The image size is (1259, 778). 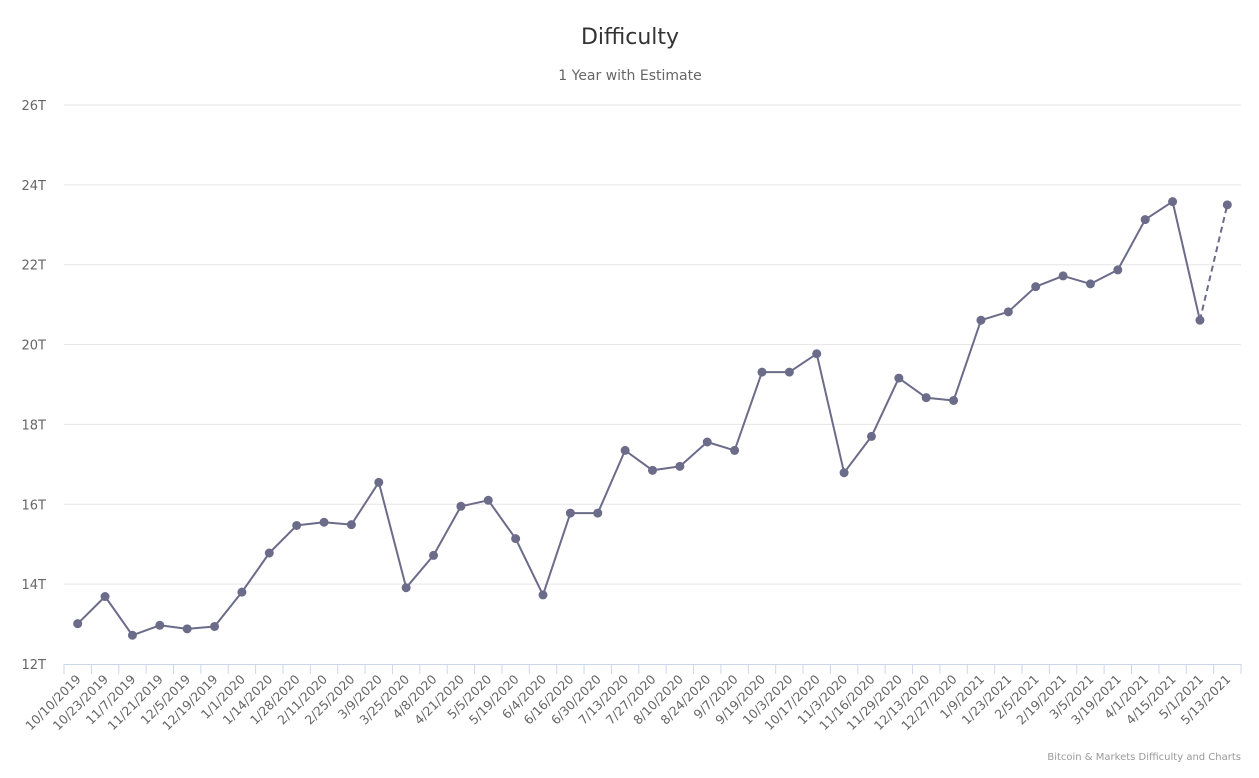 What do you see at coordinates (34, 186) in the screenshot?
I see `y-tick-label: 24T` at bounding box center [34, 186].